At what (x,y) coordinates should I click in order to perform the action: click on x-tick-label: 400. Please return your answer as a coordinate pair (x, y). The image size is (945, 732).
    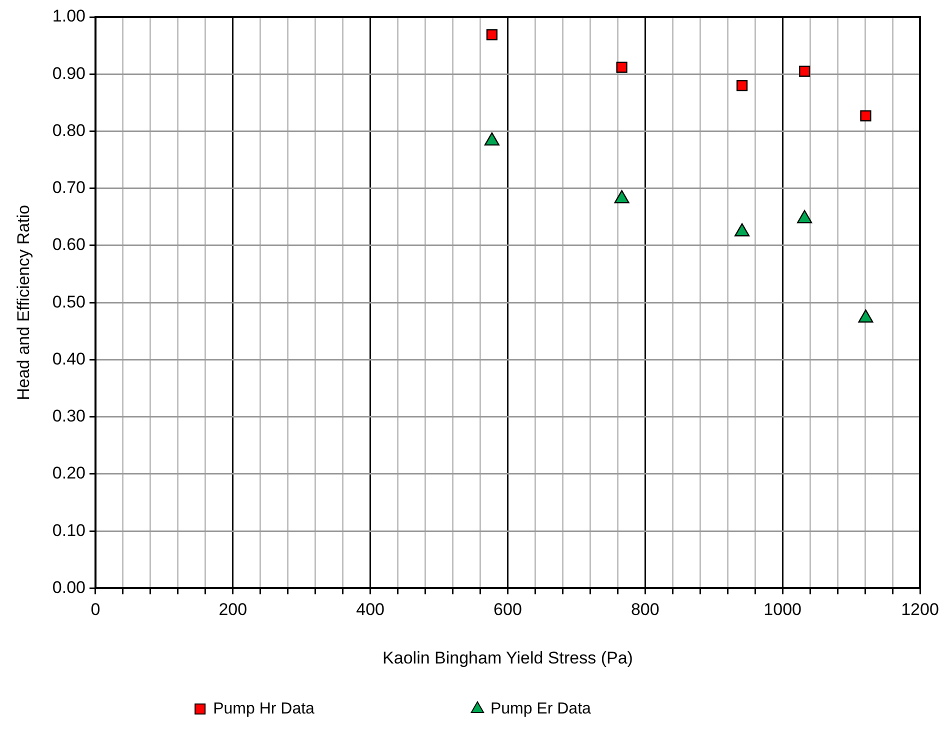
    Looking at the image, I should click on (370, 610).